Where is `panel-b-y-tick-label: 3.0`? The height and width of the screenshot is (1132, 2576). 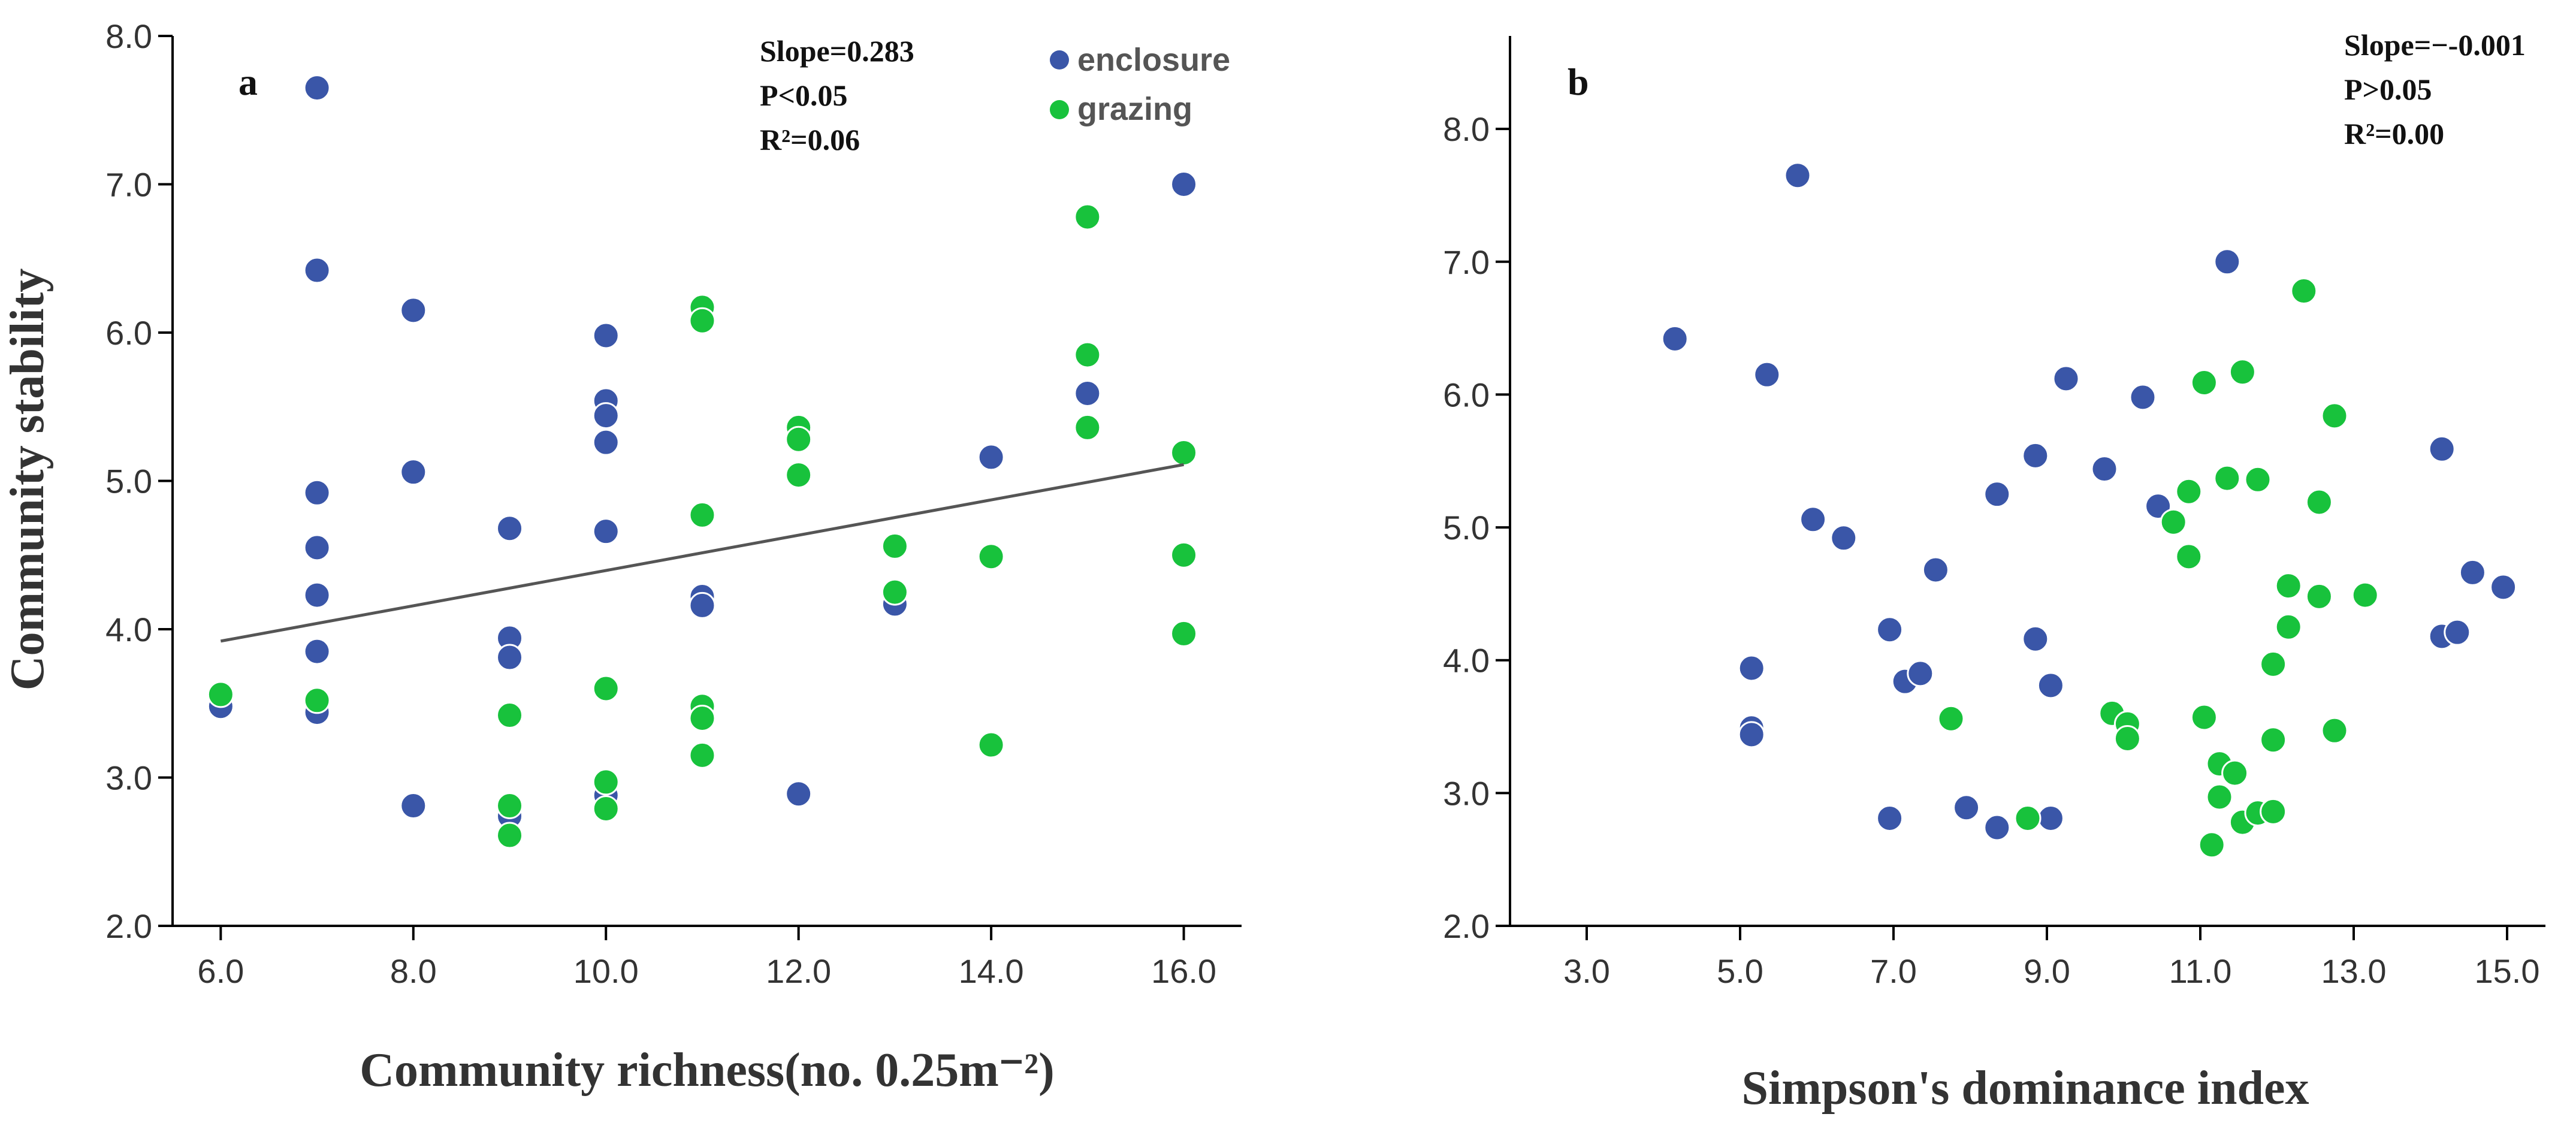 panel-b-y-tick-label: 3.0 is located at coordinates (1467, 793).